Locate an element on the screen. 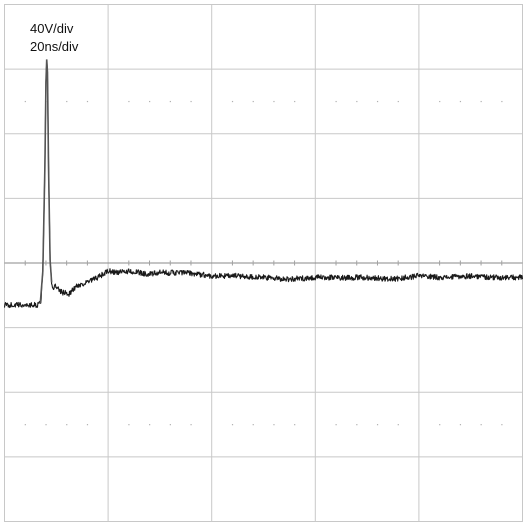 This screenshot has width=527, height=525. horizontal-scale-label: 20ns/div is located at coordinates (54, 46).